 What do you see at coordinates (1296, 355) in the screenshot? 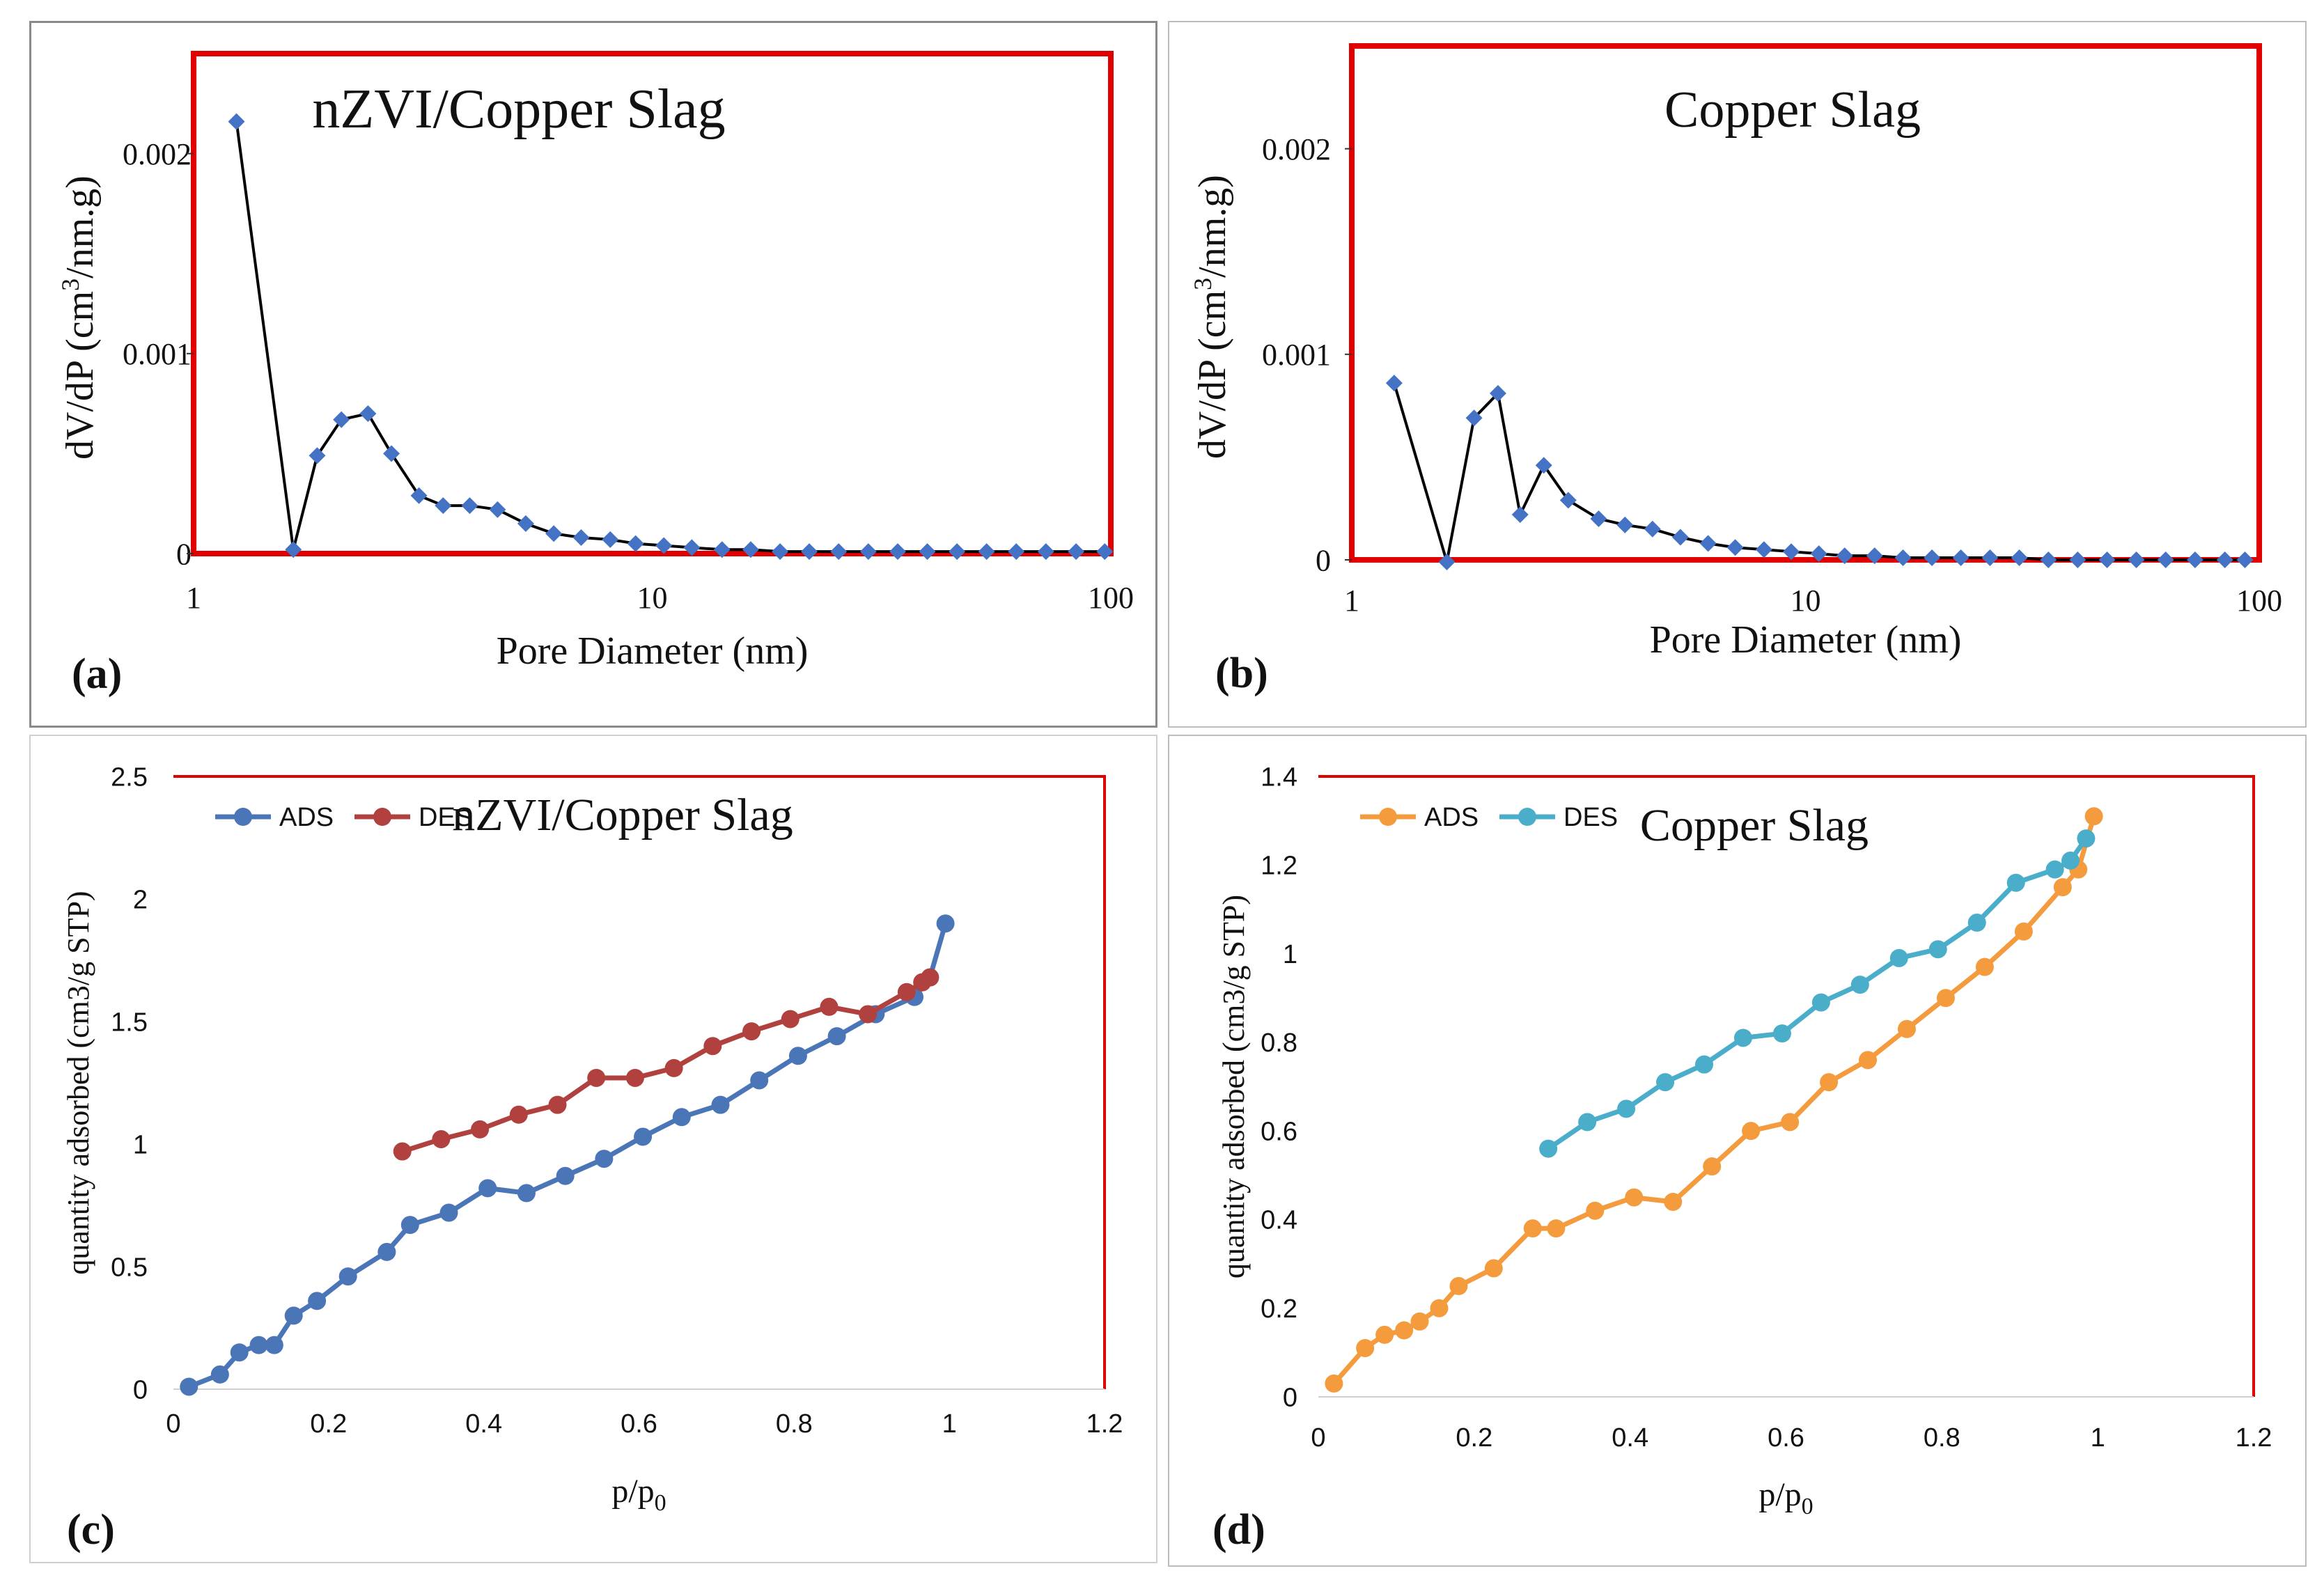
I see `y-tick-label: 0.001` at bounding box center [1296, 355].